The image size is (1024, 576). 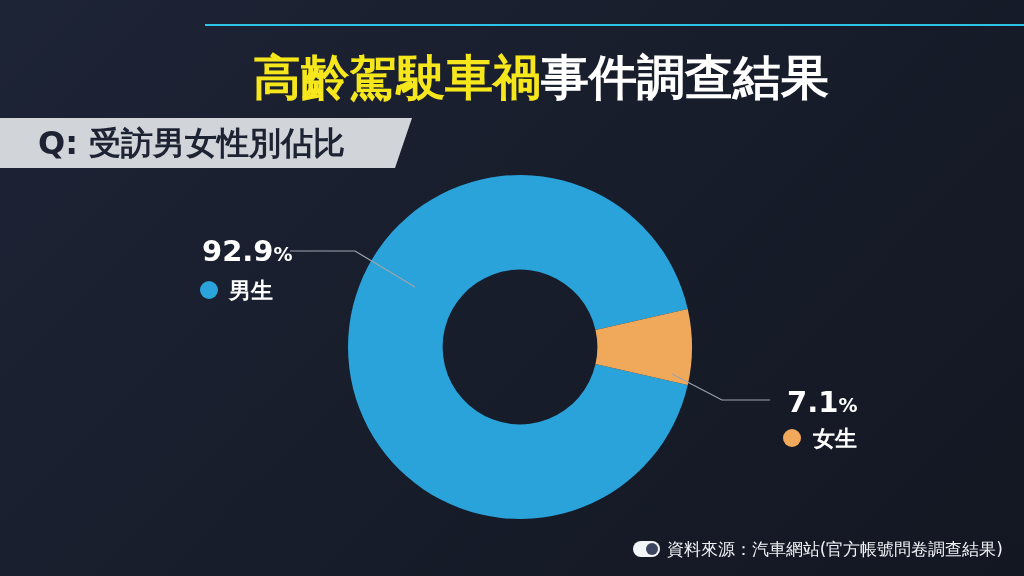 What do you see at coordinates (834, 438) in the screenshot?
I see `legend-label: 女生` at bounding box center [834, 438].